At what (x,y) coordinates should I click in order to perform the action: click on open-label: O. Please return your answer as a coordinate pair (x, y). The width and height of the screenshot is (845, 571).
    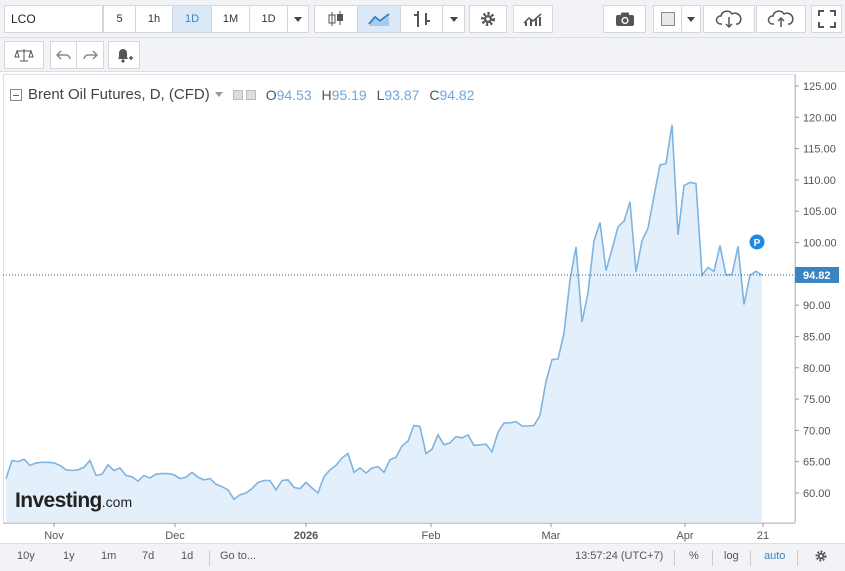
    Looking at the image, I should click on (271, 94).